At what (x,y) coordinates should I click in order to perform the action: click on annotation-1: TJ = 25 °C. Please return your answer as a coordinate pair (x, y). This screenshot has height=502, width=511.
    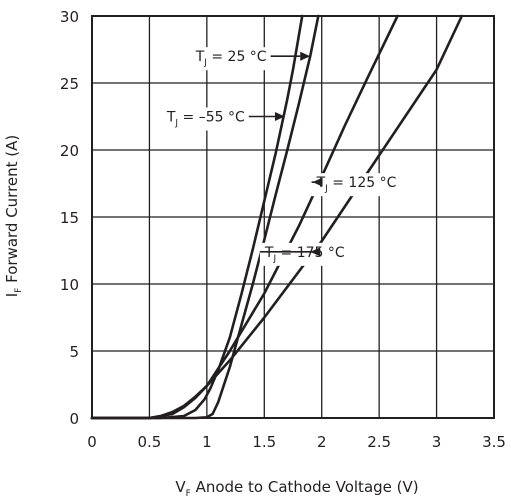
    Looking at the image, I should click on (250, 59).